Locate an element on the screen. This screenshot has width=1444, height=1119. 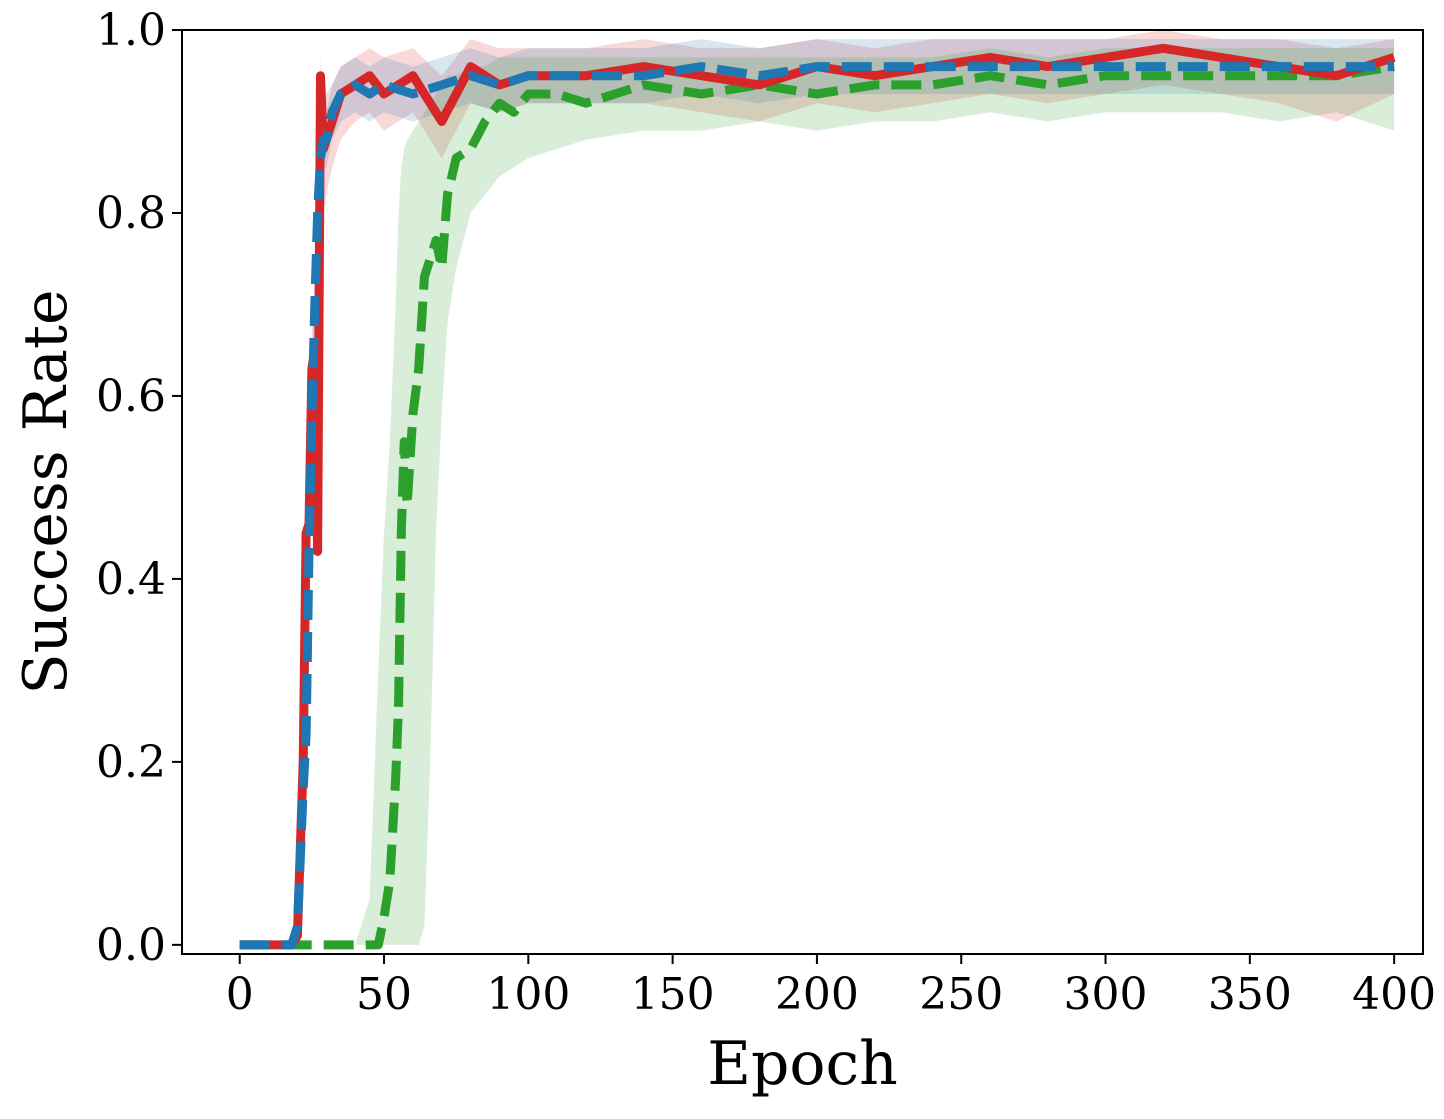
y-tick-label: 0.0 is located at coordinates (131, 945).